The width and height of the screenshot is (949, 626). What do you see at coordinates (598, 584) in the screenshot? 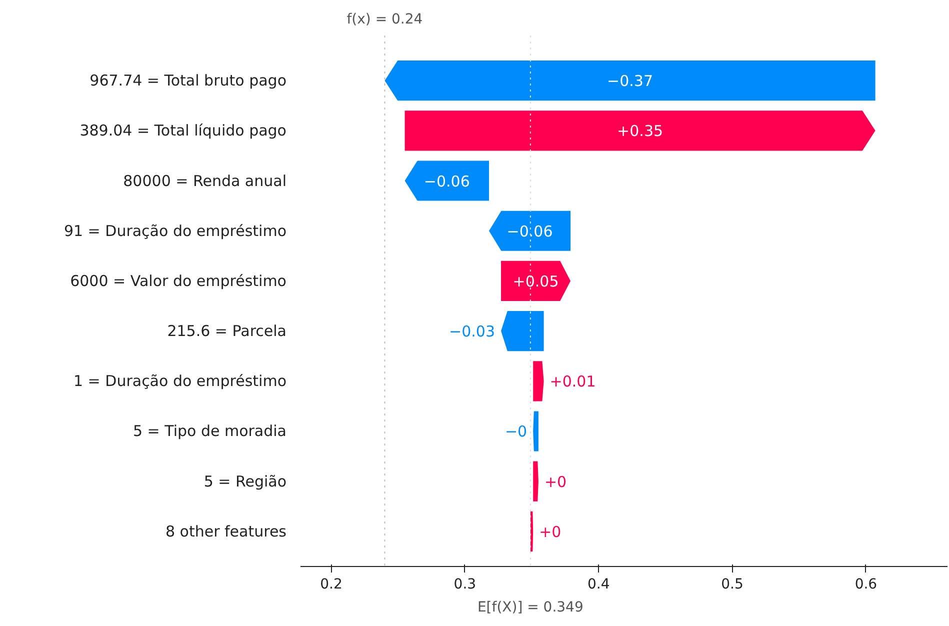
I see `x-tick-label: 0.4` at bounding box center [598, 584].